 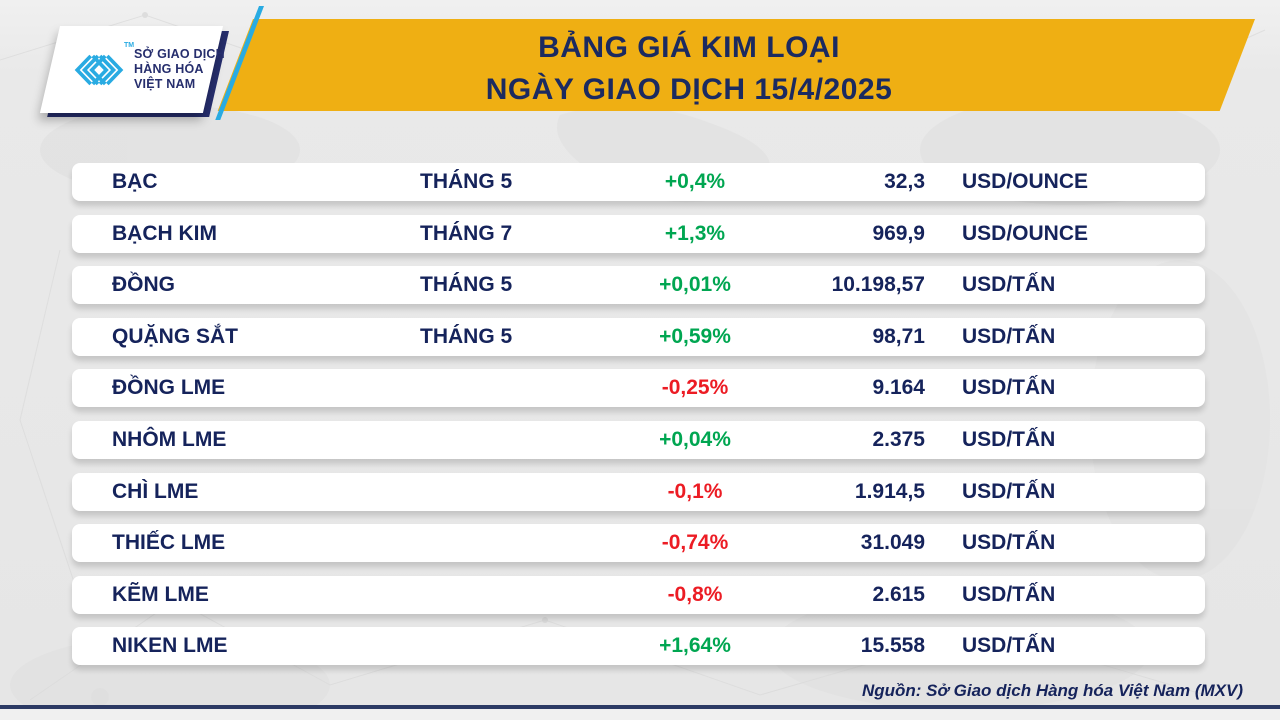 What do you see at coordinates (889, 491) in the screenshot?
I see `price-cell: 1.914,5` at bounding box center [889, 491].